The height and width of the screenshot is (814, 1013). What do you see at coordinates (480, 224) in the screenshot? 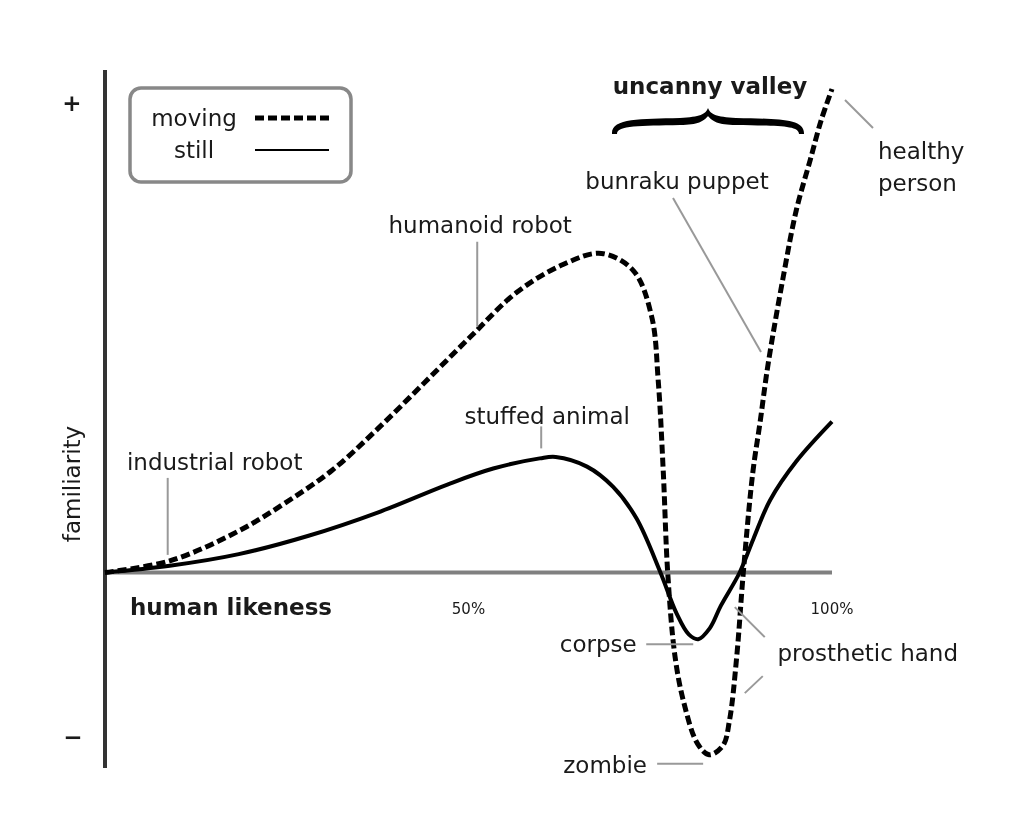
I see `annotation: humanoid robot` at bounding box center [480, 224].